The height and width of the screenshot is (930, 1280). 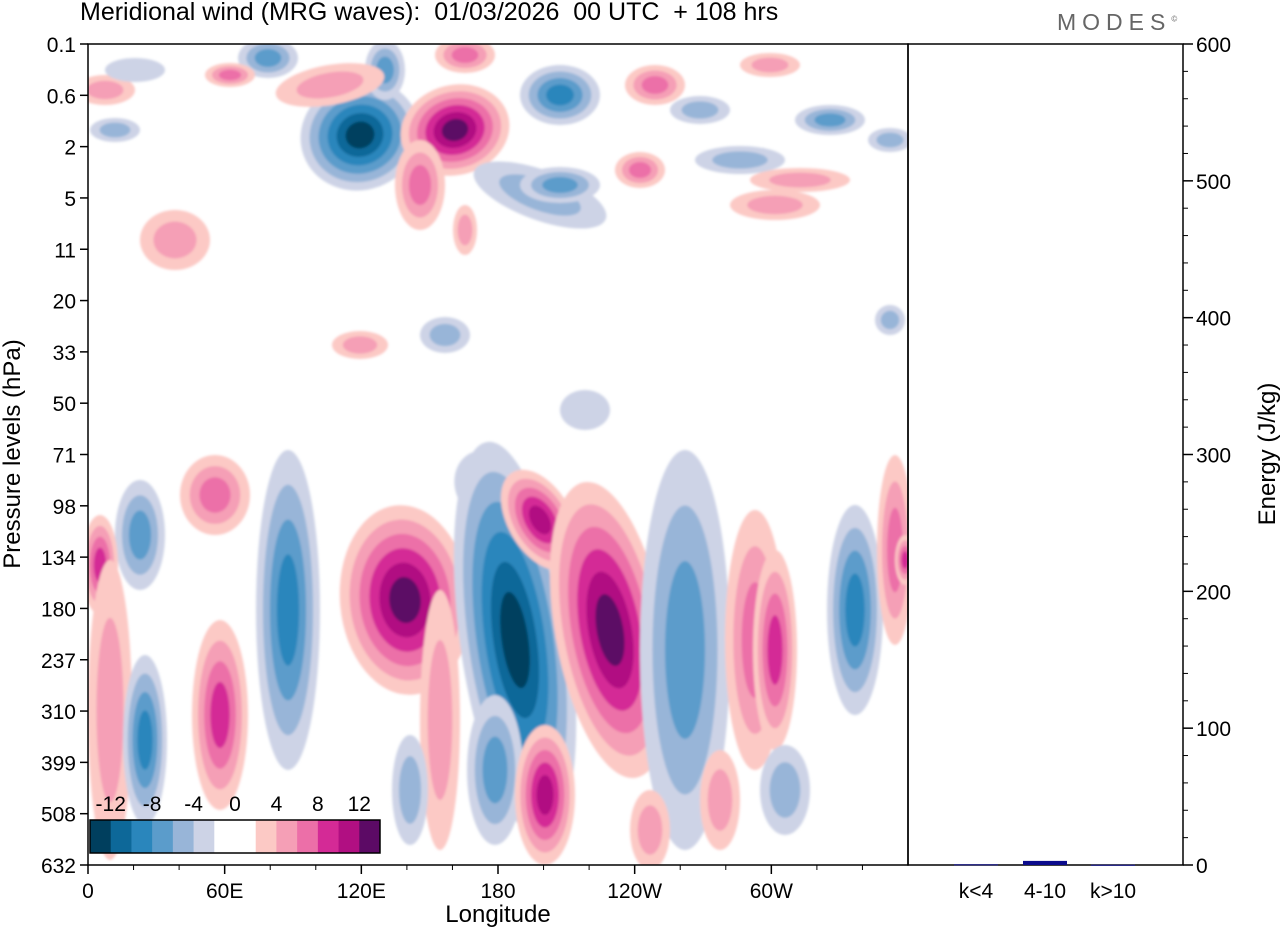 What do you see at coordinates (1113, 891) in the screenshot?
I see `energy-category-label: k>10` at bounding box center [1113, 891].